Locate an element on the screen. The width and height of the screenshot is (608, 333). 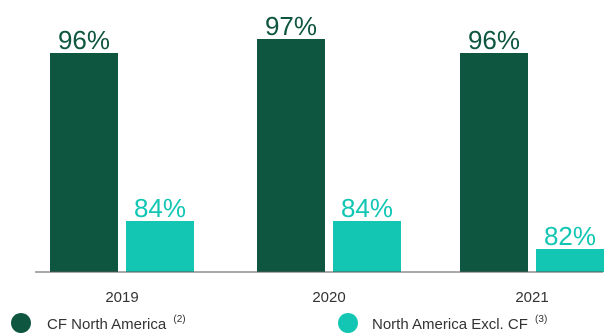
legend-label-north-america-excl-cf: North America Excl. CF (3) is located at coordinates (459, 323).